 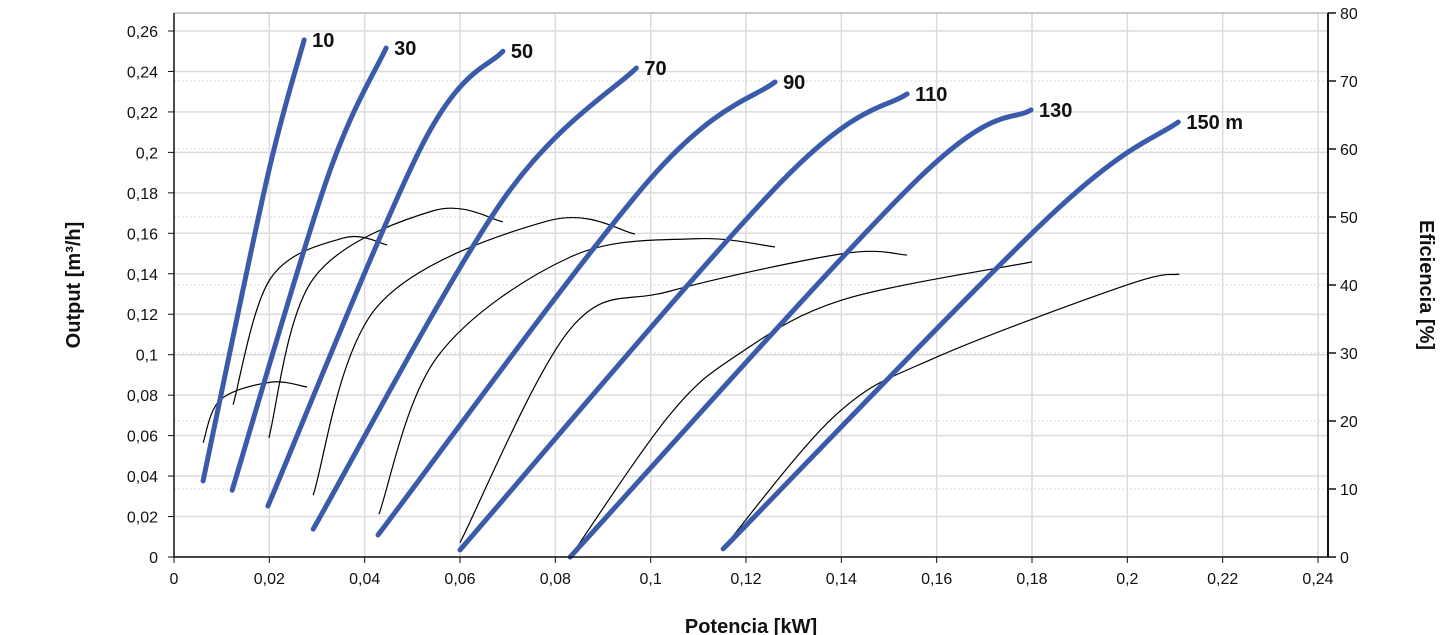 I want to click on x-tick-label: 0,06, so click(x=459, y=579).